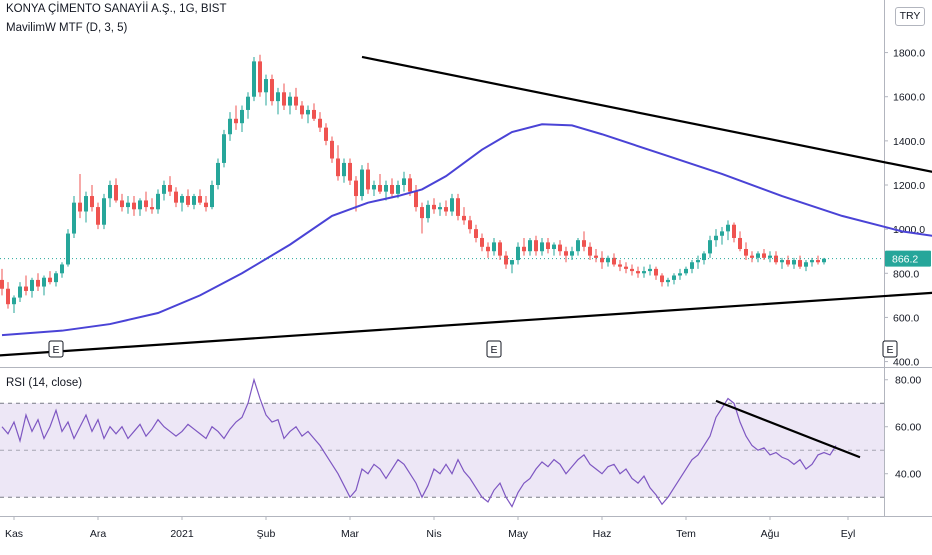 This screenshot has width=932, height=555. I want to click on time-tick-label: Eyl, so click(848, 534).